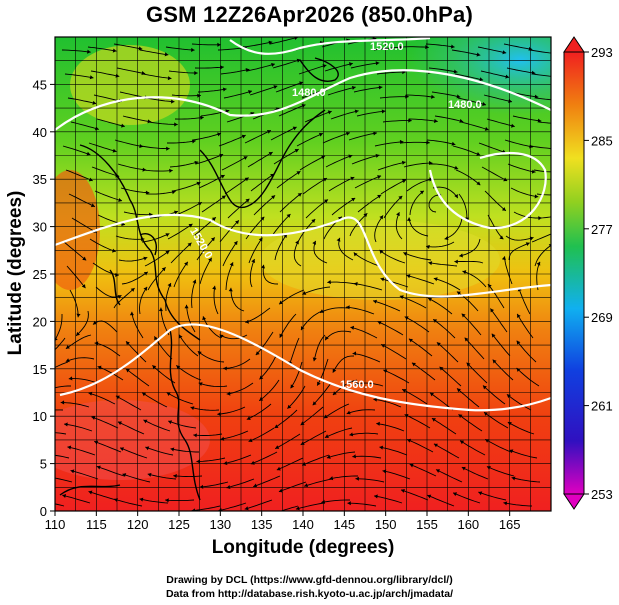  Describe the element at coordinates (179, 524) in the screenshot. I see `x-tick-label: 125` at that location.